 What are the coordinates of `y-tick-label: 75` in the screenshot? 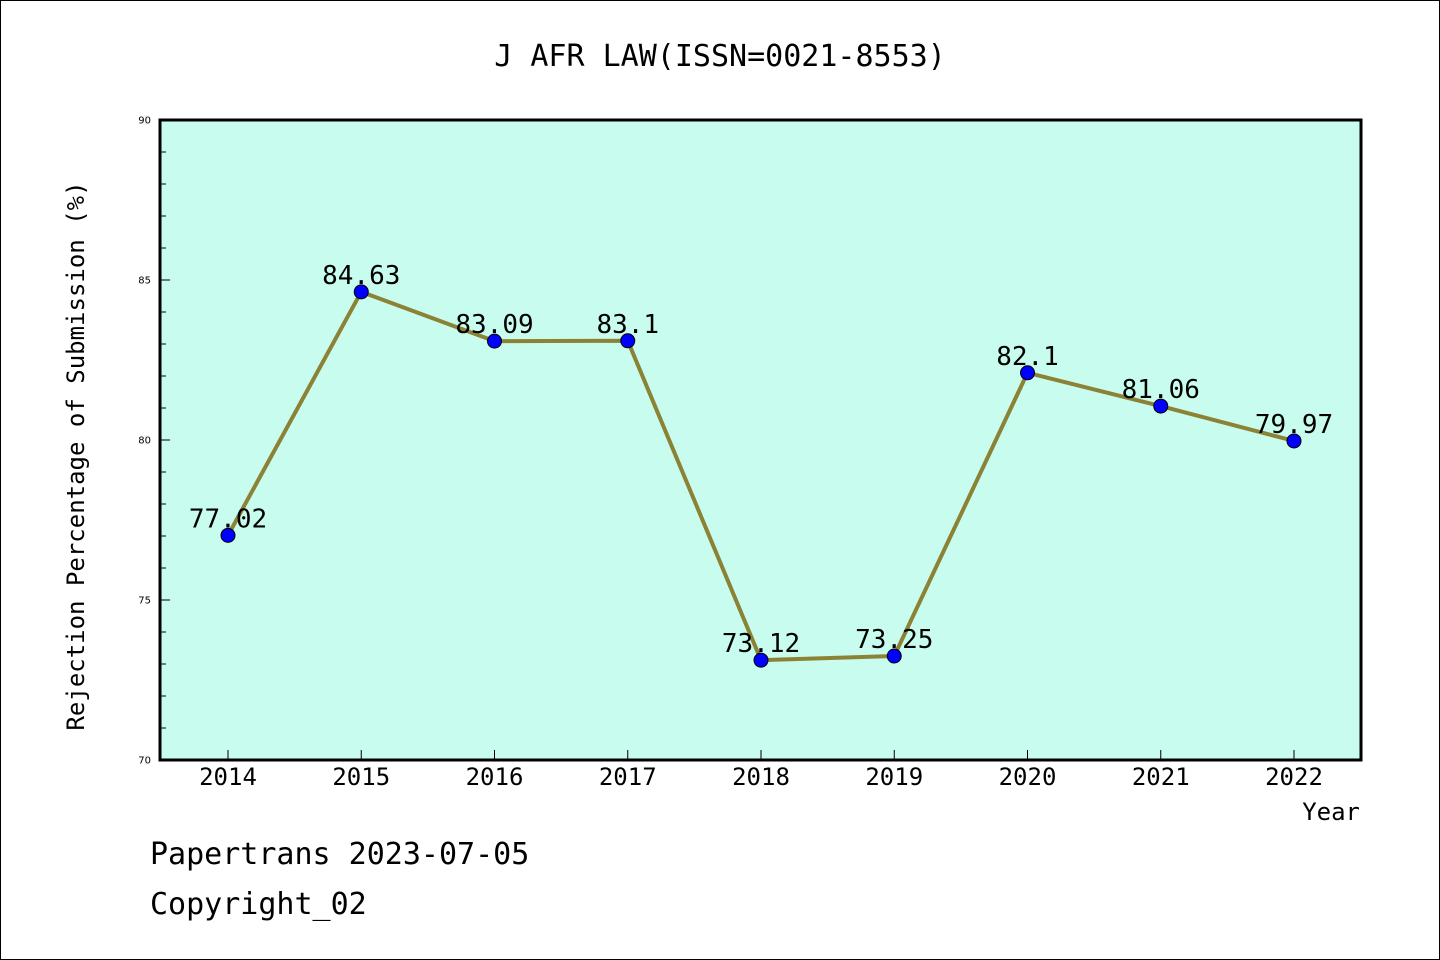 It's located at (144, 601).